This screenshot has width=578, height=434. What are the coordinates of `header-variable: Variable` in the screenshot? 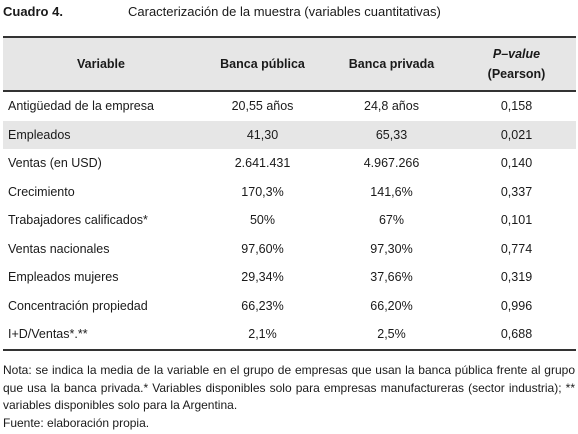 It's located at (101, 64).